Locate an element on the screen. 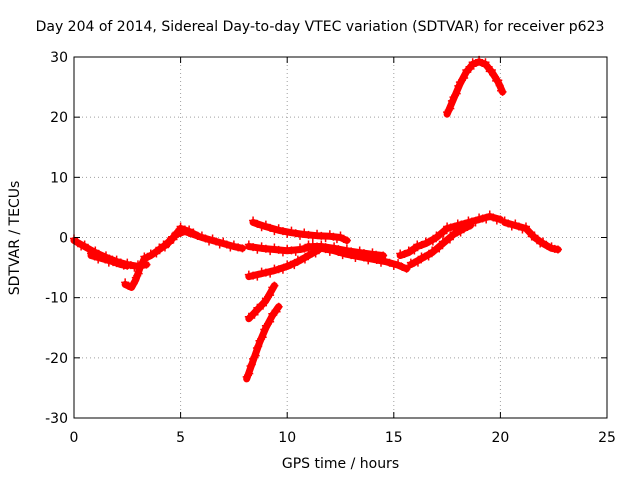 This screenshot has height=480, width=640. x-tick-label: 0 is located at coordinates (74, 438).